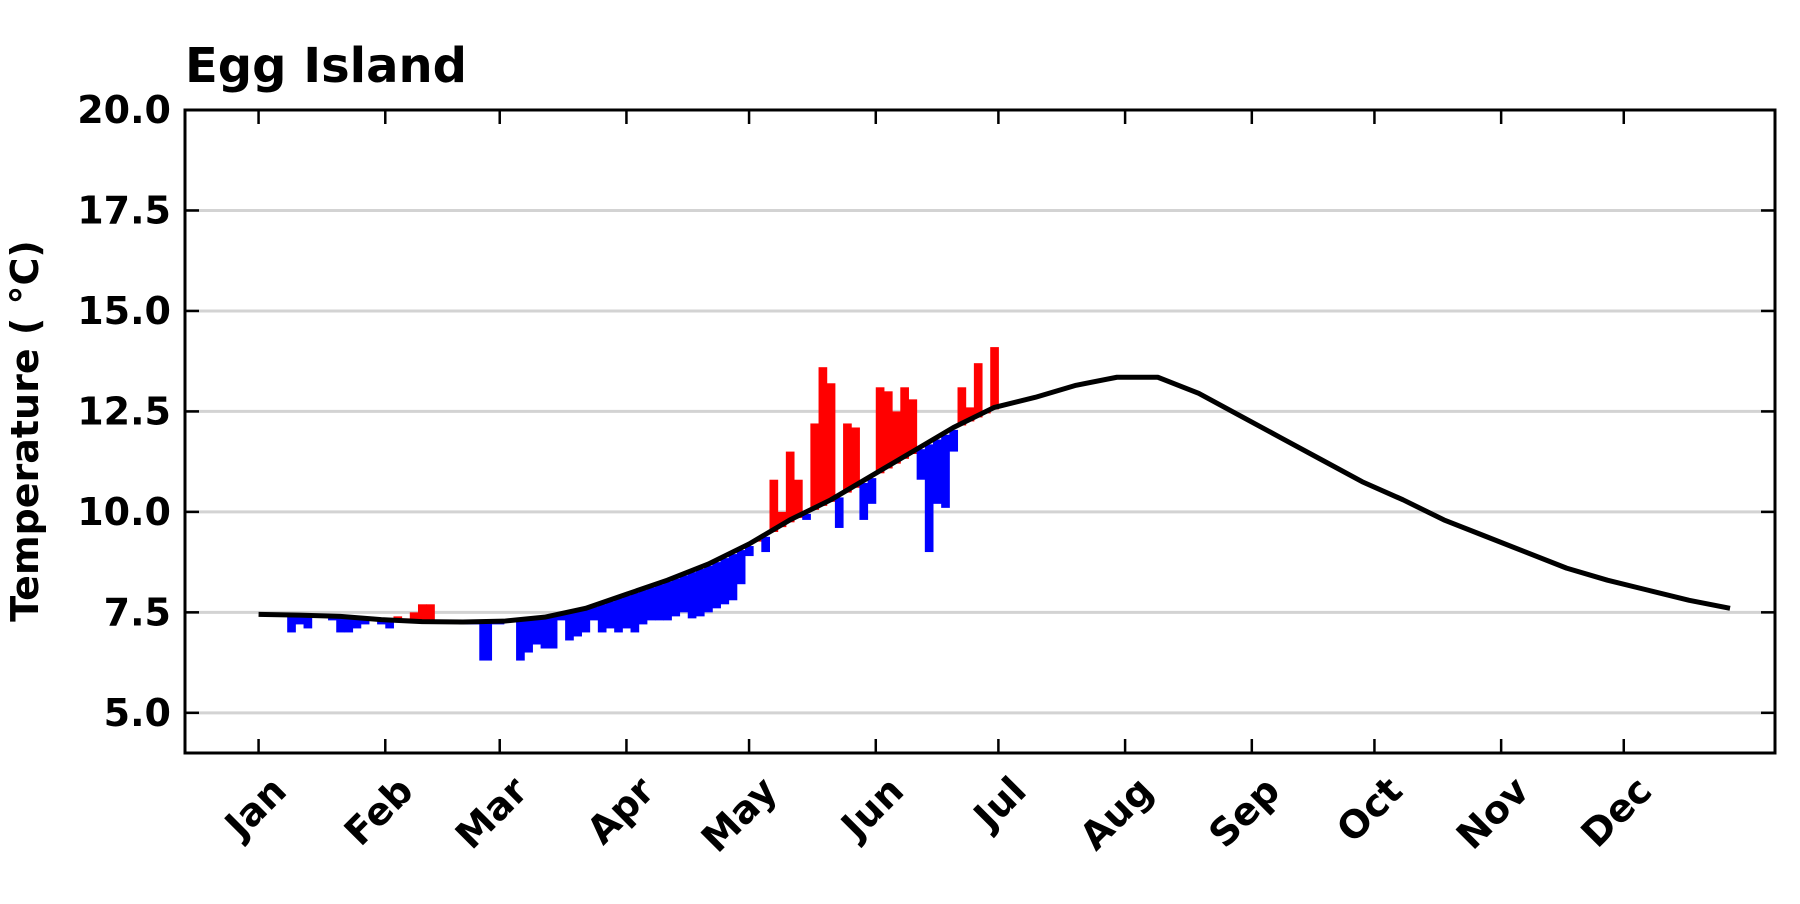  Describe the element at coordinates (871, 808) in the screenshot. I see `x-tick-label: Jun` at that location.